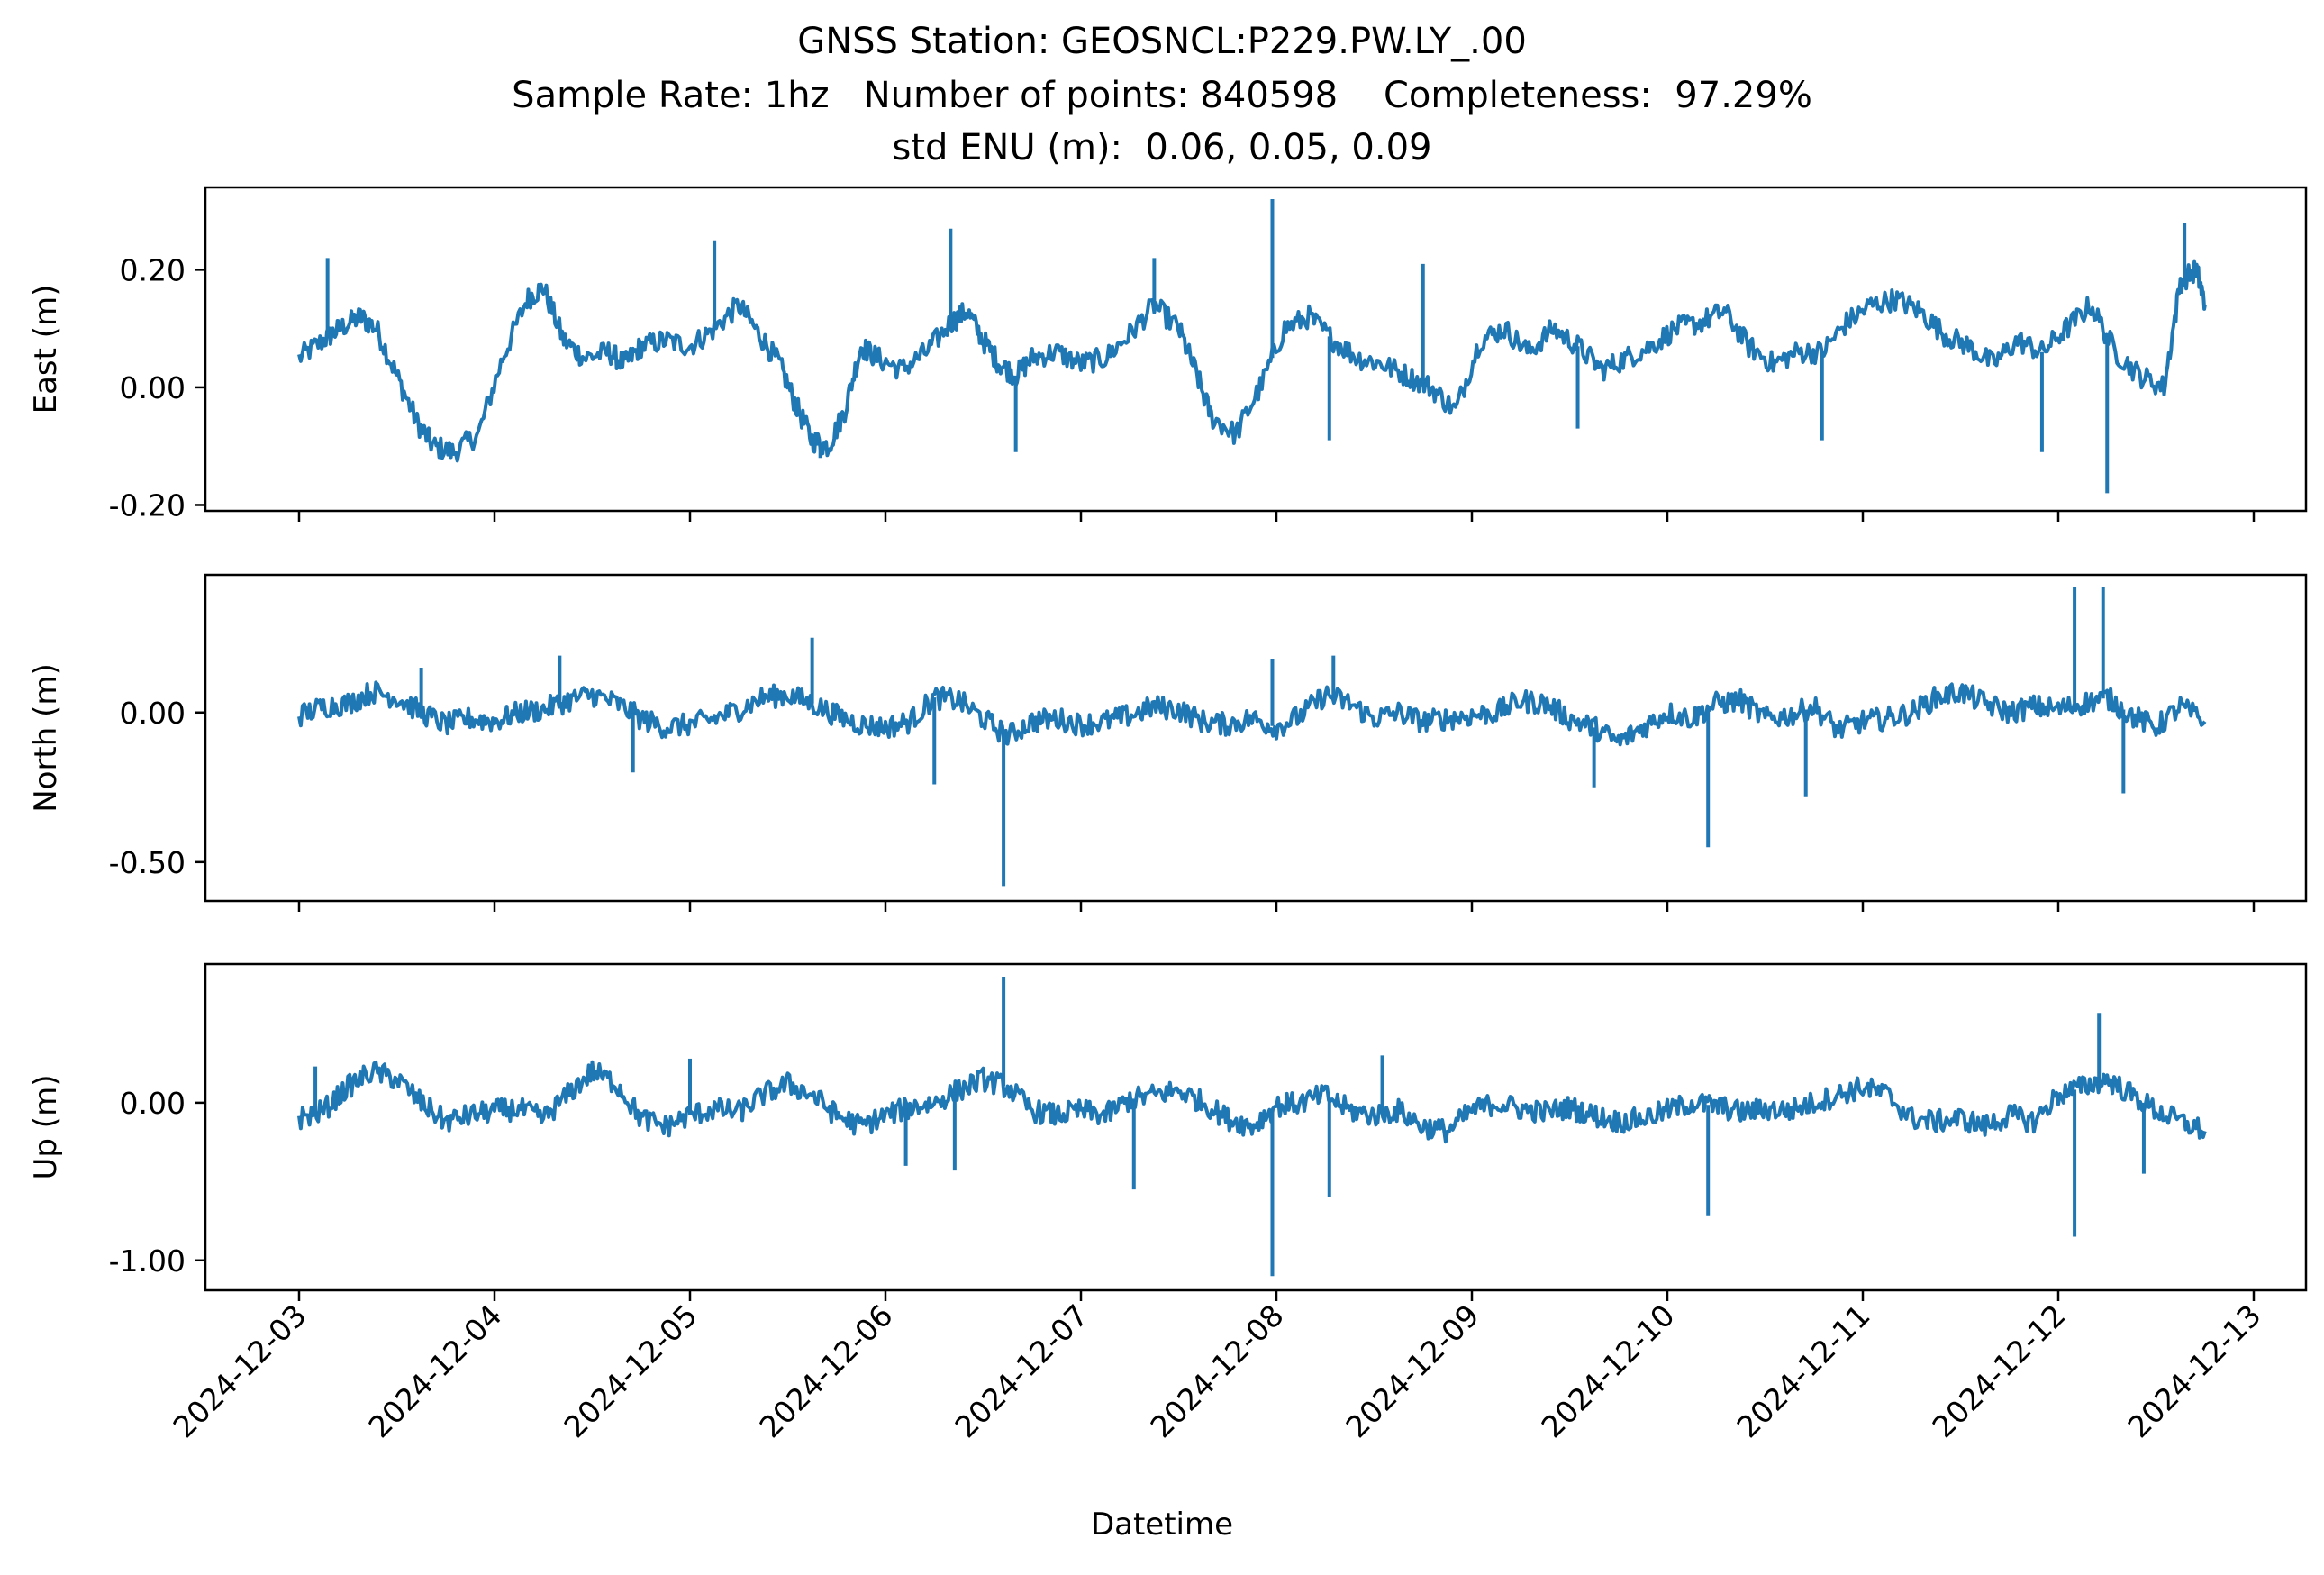  I want to click on up-ytick-label: 0.00, so click(153, 1103).